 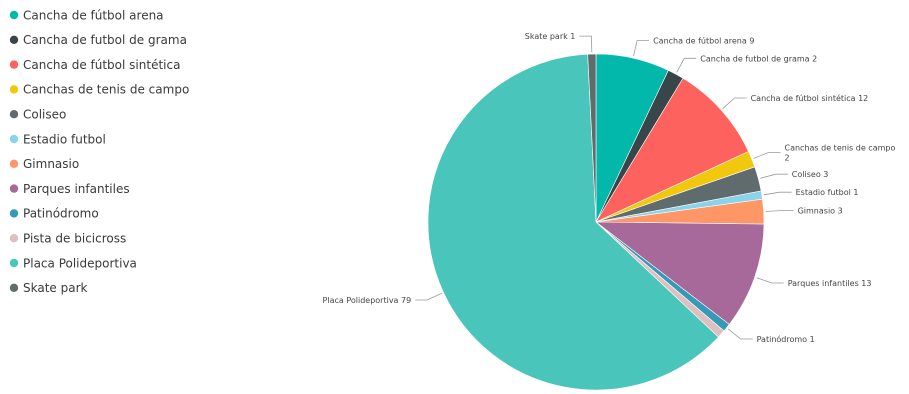 I want to click on slice-label-cancha-de-futbol-arena: Cancha de fútbol arena 9, so click(x=703, y=41).